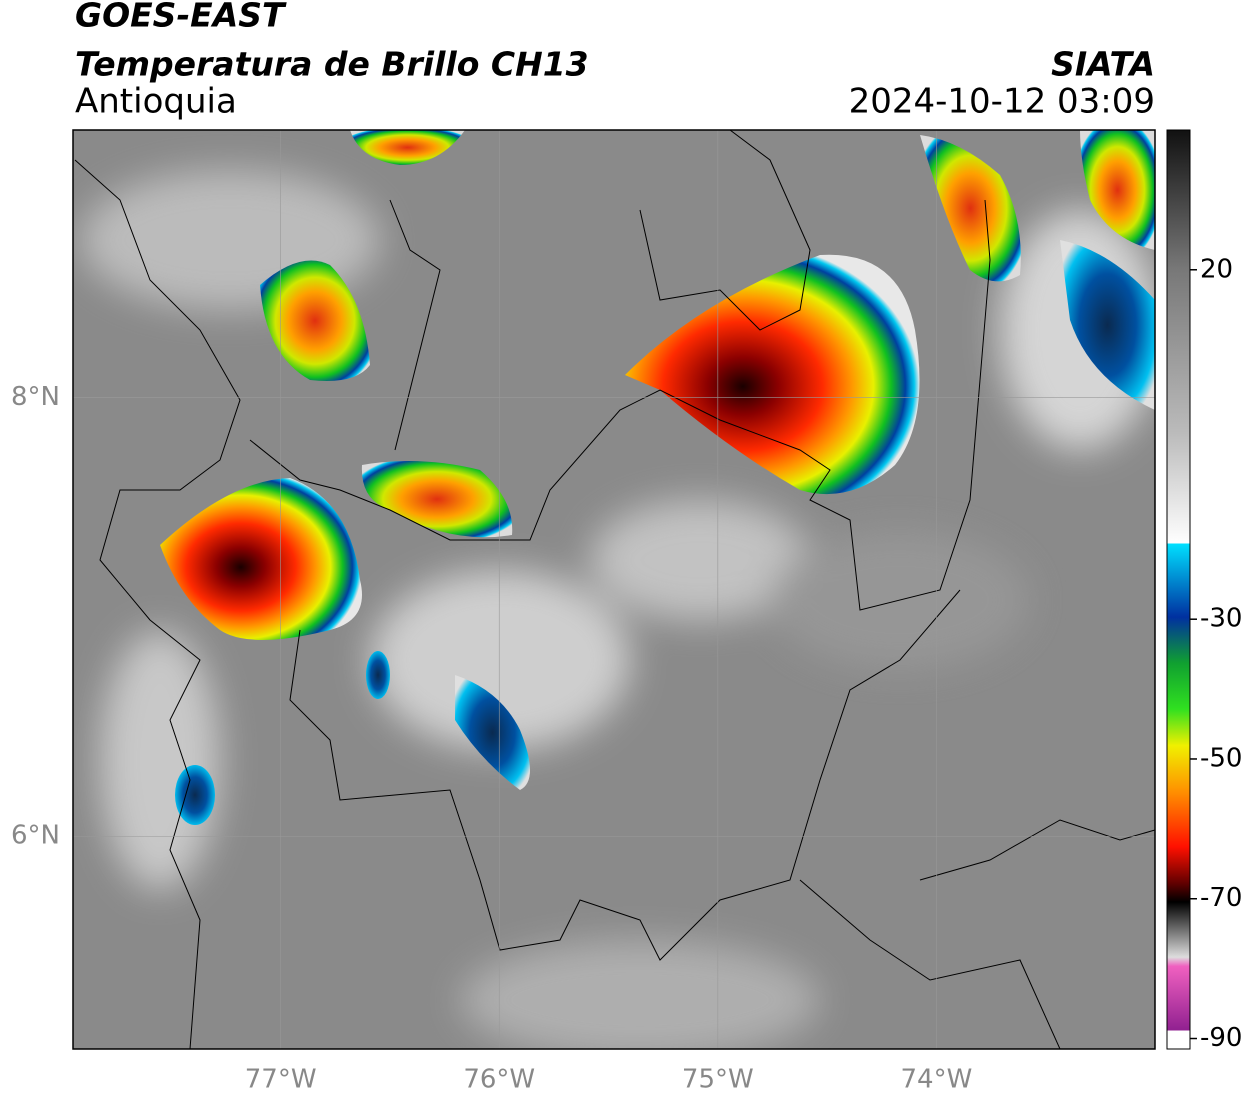 The width and height of the screenshot is (1252, 1099). What do you see at coordinates (1103, 64) in the screenshot?
I see `source: SIATA` at bounding box center [1103, 64].